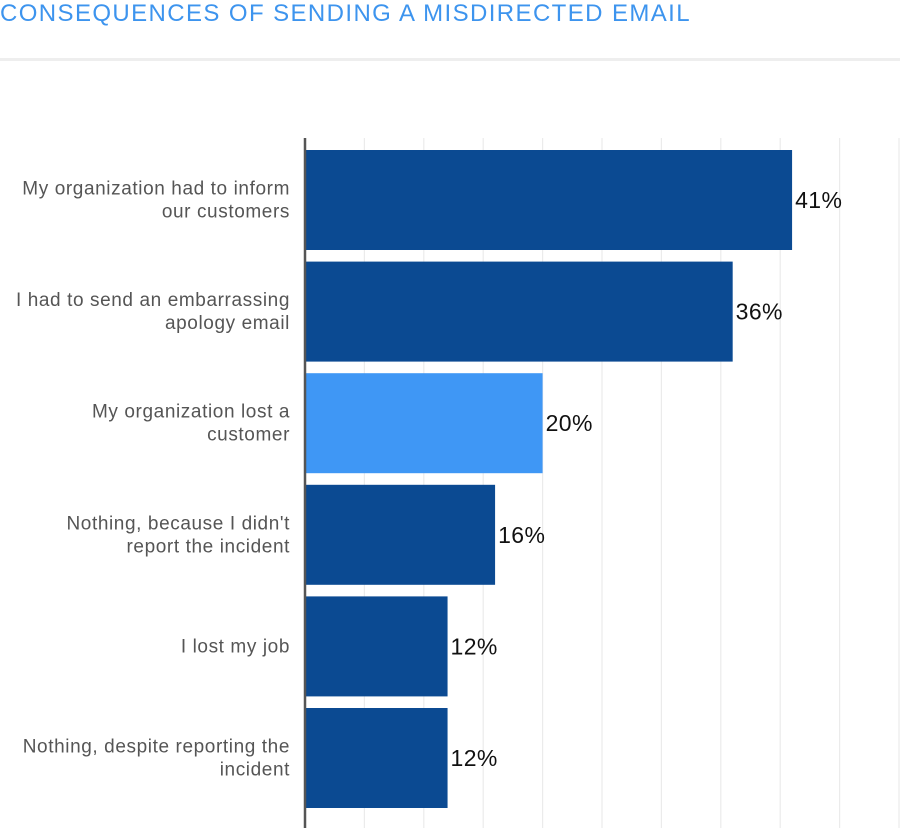  I want to click on value-label: 16%, so click(521, 535).